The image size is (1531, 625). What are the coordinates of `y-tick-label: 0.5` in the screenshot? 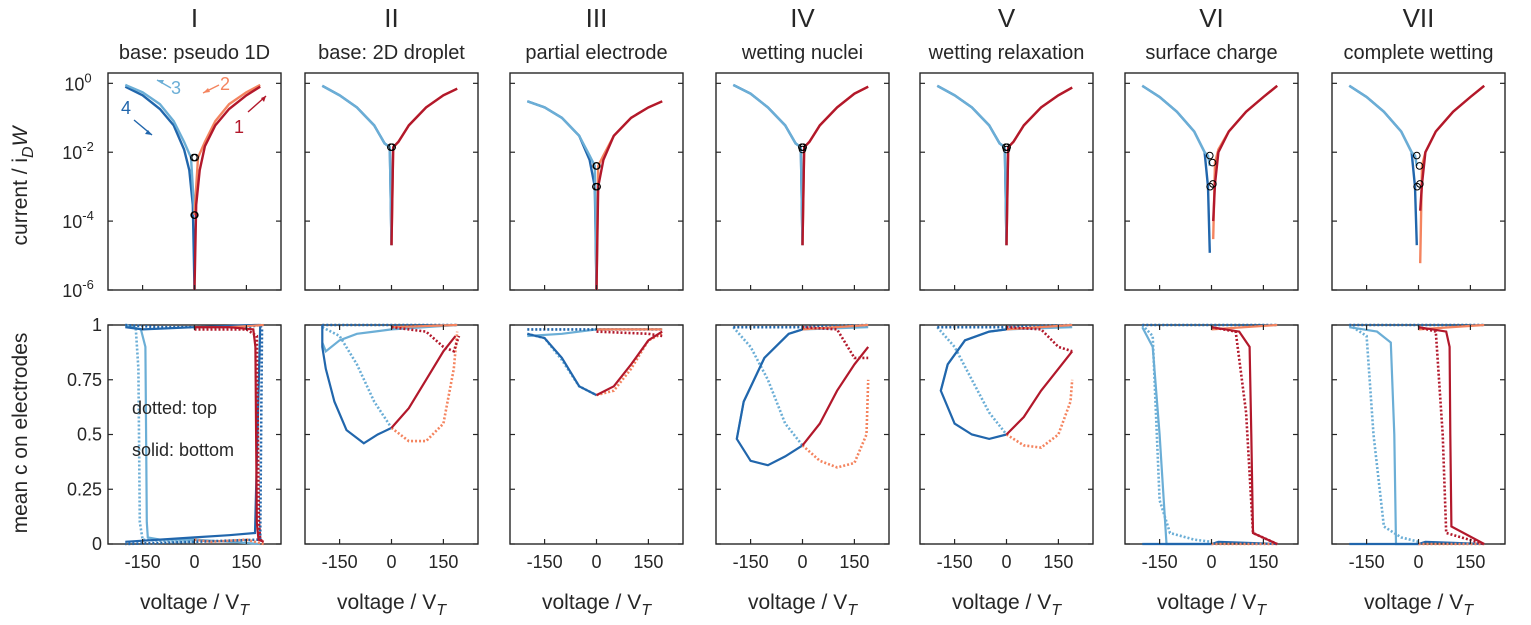 It's located at (89, 435).